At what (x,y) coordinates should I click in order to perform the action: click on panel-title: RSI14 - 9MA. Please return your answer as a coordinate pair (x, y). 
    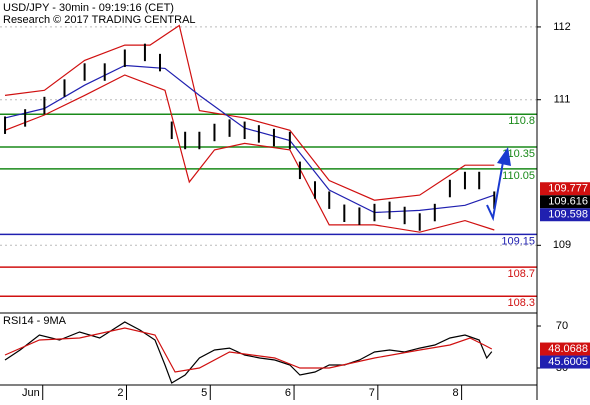
    Looking at the image, I should click on (35, 321).